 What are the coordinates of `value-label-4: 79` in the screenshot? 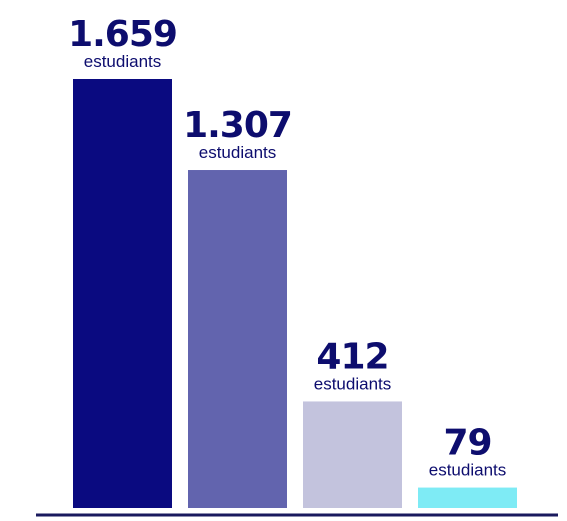 It's located at (467, 443).